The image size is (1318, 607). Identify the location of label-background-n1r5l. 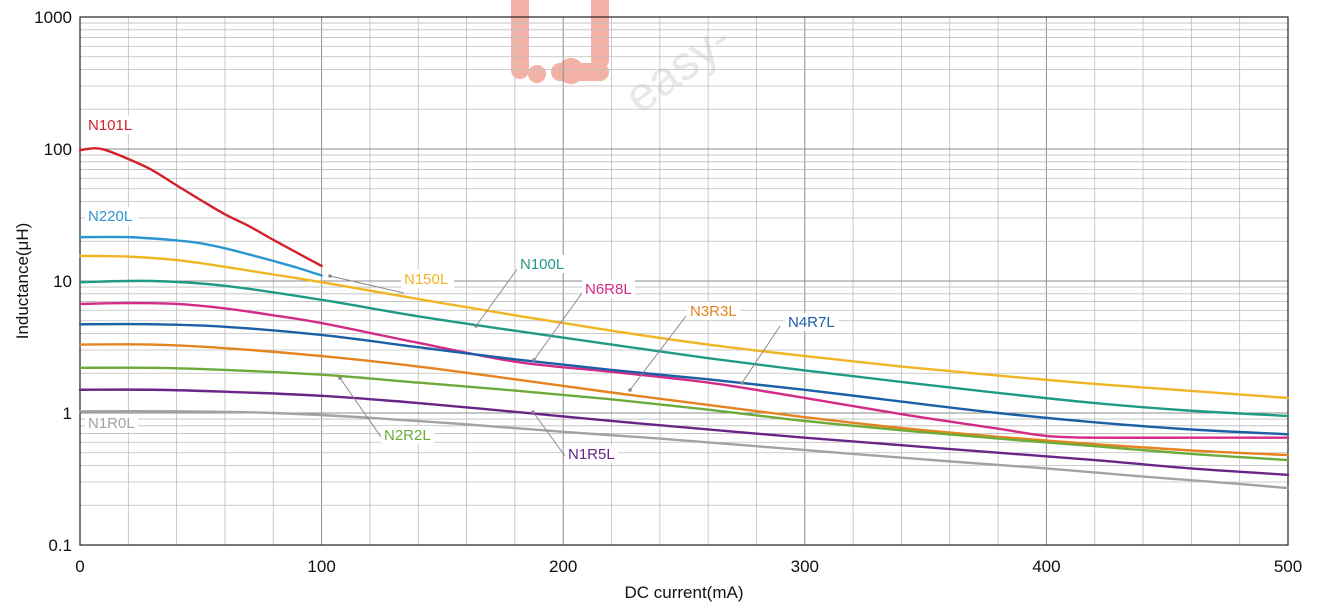
(591, 454).